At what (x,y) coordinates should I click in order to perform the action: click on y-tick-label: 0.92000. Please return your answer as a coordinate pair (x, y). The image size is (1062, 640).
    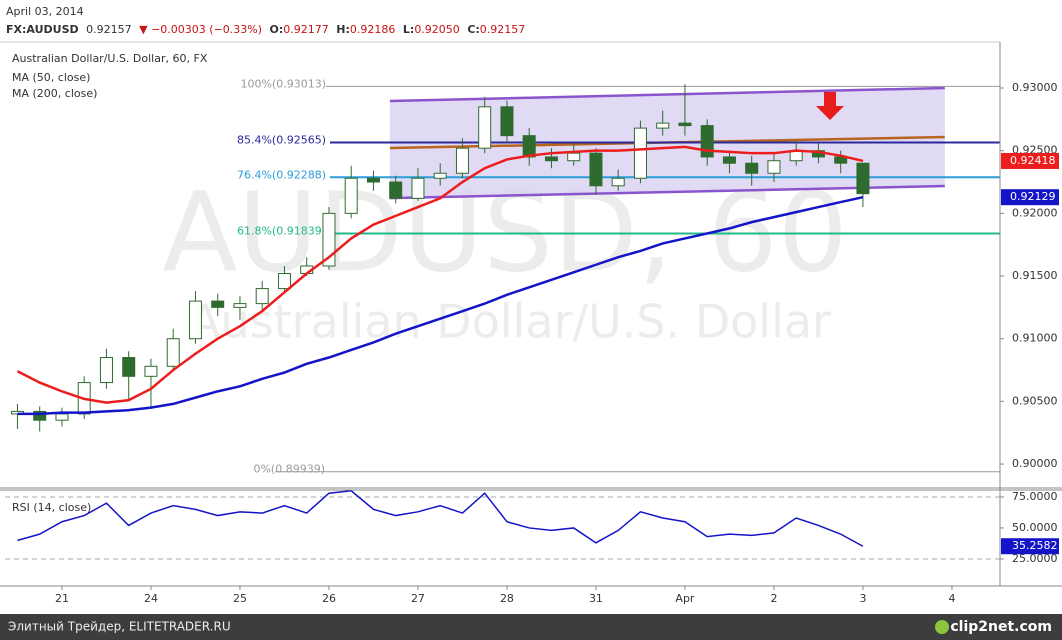
    Looking at the image, I should click on (1035, 212).